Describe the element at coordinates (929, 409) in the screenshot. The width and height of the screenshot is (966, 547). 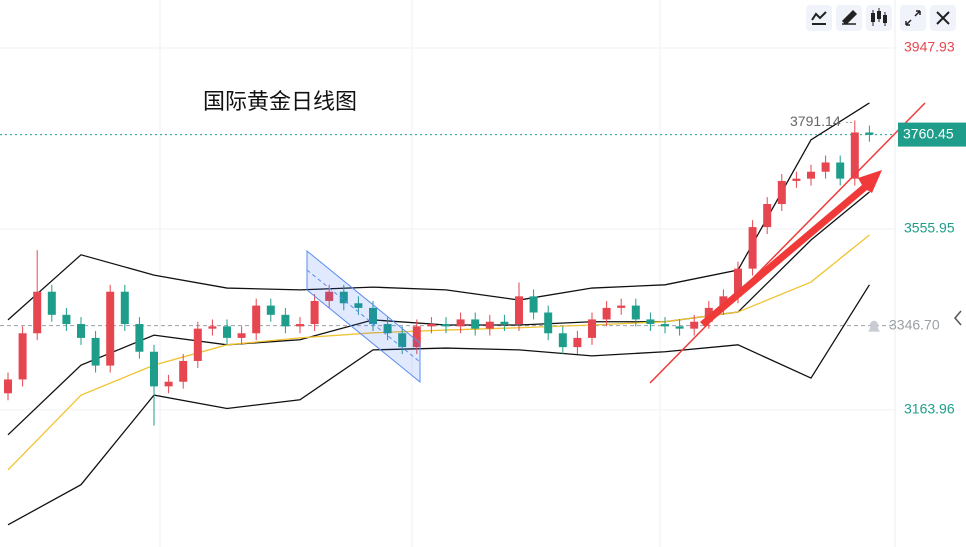
I see `y-tick-label: 3163.96` at that location.